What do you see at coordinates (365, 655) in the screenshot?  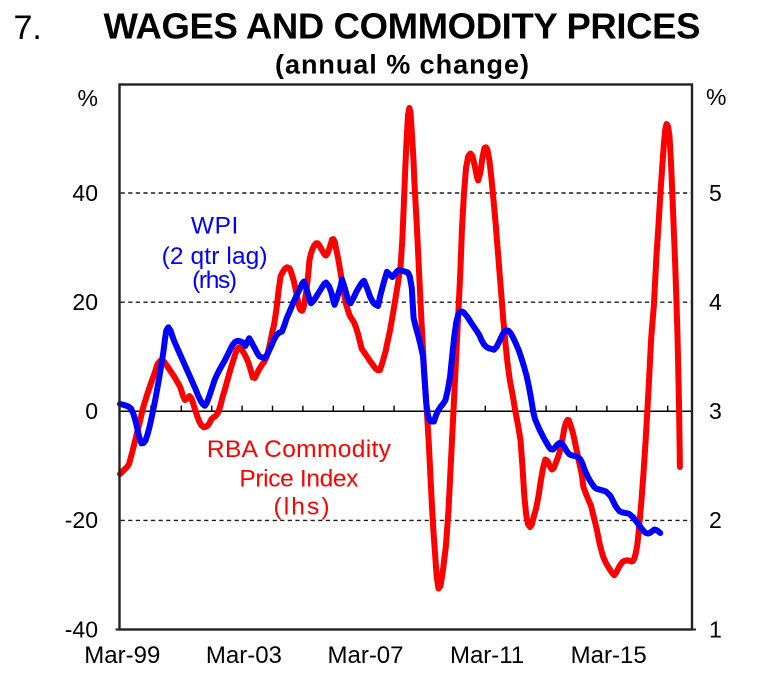 I see `svg-text: Mar-07` at bounding box center [365, 655].